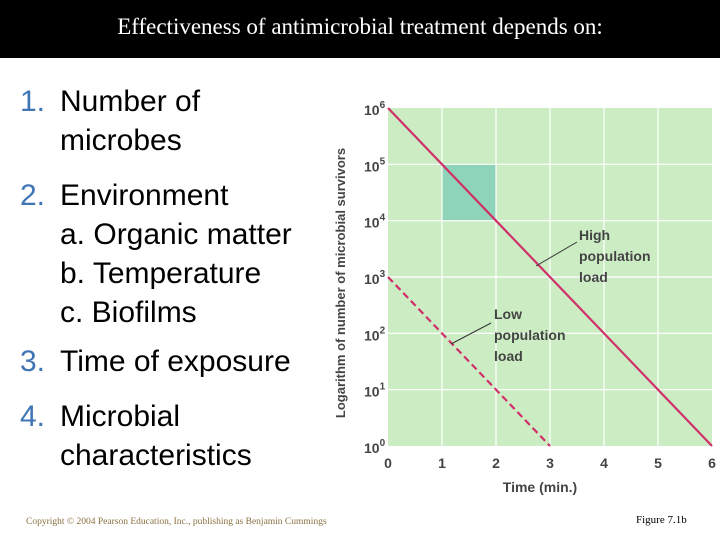  Describe the element at coordinates (712, 463) in the screenshot. I see `x-tick-label: 6` at that location.